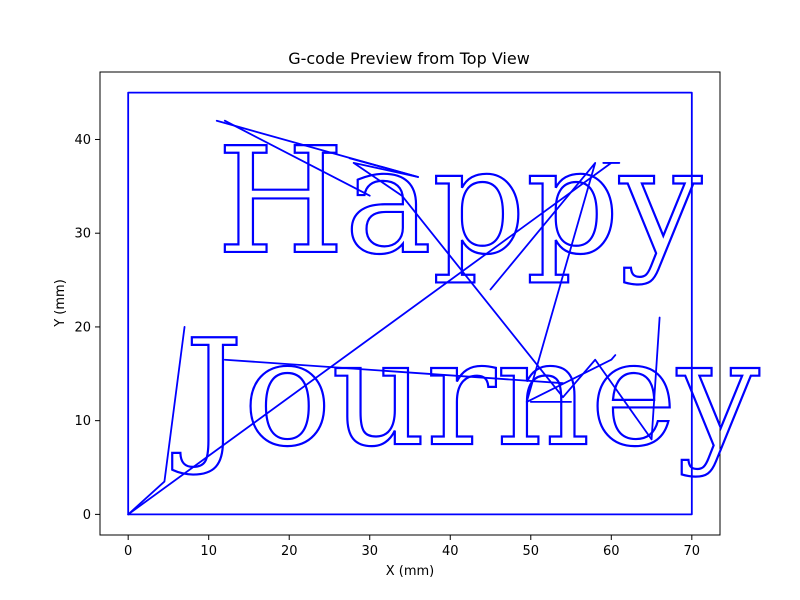 This screenshot has height=600, width=800. What do you see at coordinates (82, 421) in the screenshot?
I see `y-tick-label: 10` at bounding box center [82, 421].